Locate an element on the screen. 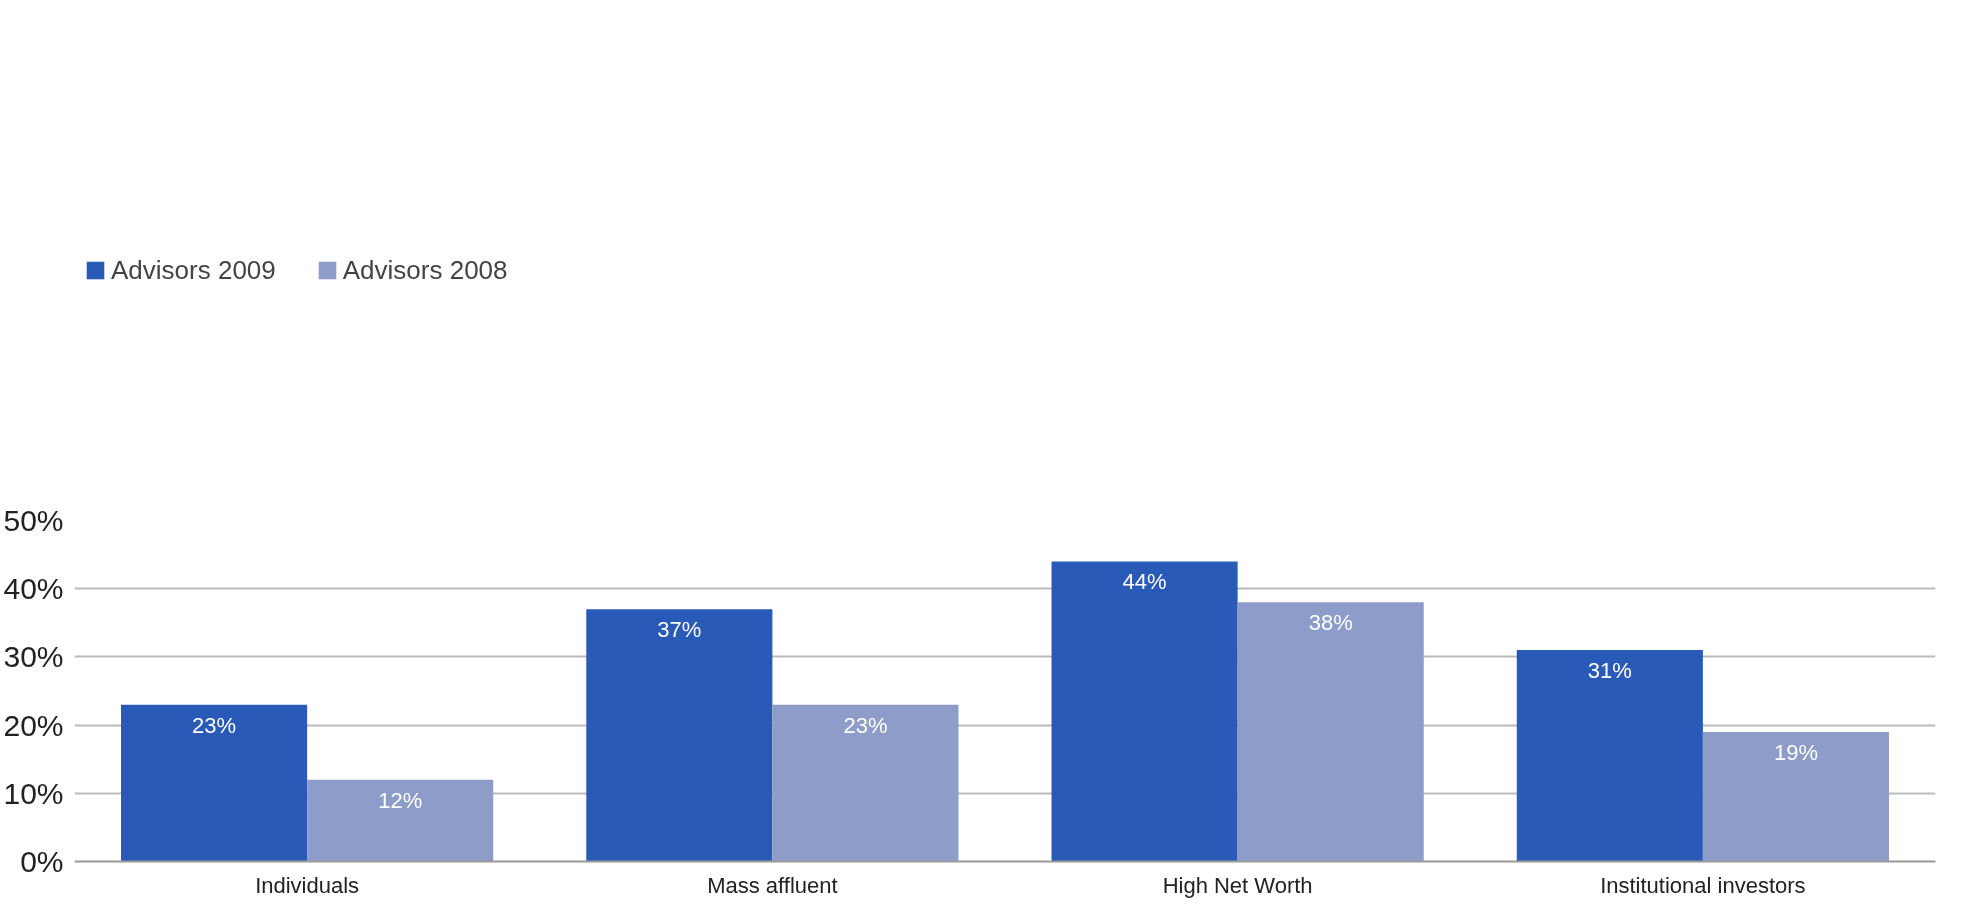  y-tick-label: 40% is located at coordinates (33, 589).